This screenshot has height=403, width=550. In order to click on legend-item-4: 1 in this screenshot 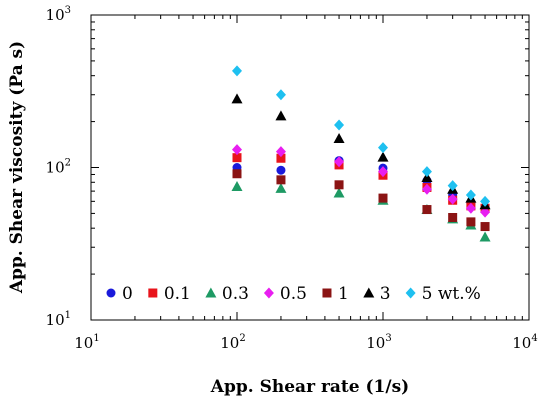, I will do `click(335, 294)`.